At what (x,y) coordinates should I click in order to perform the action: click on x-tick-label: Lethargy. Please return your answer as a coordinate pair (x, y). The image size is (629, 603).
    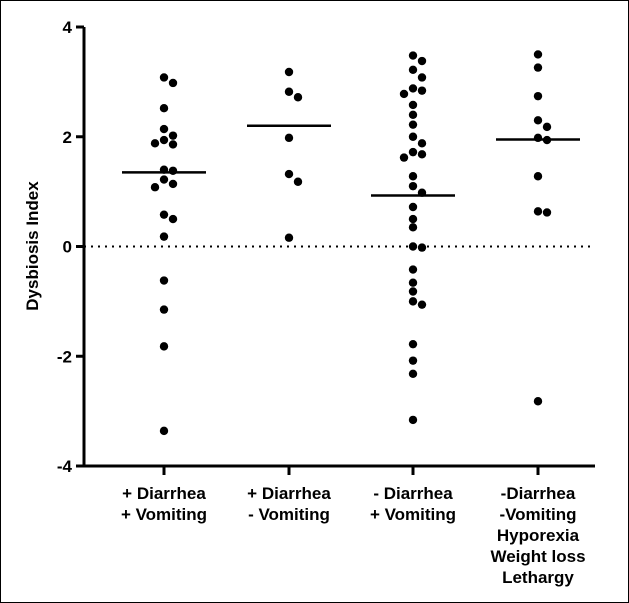
    Looking at the image, I should click on (538, 577).